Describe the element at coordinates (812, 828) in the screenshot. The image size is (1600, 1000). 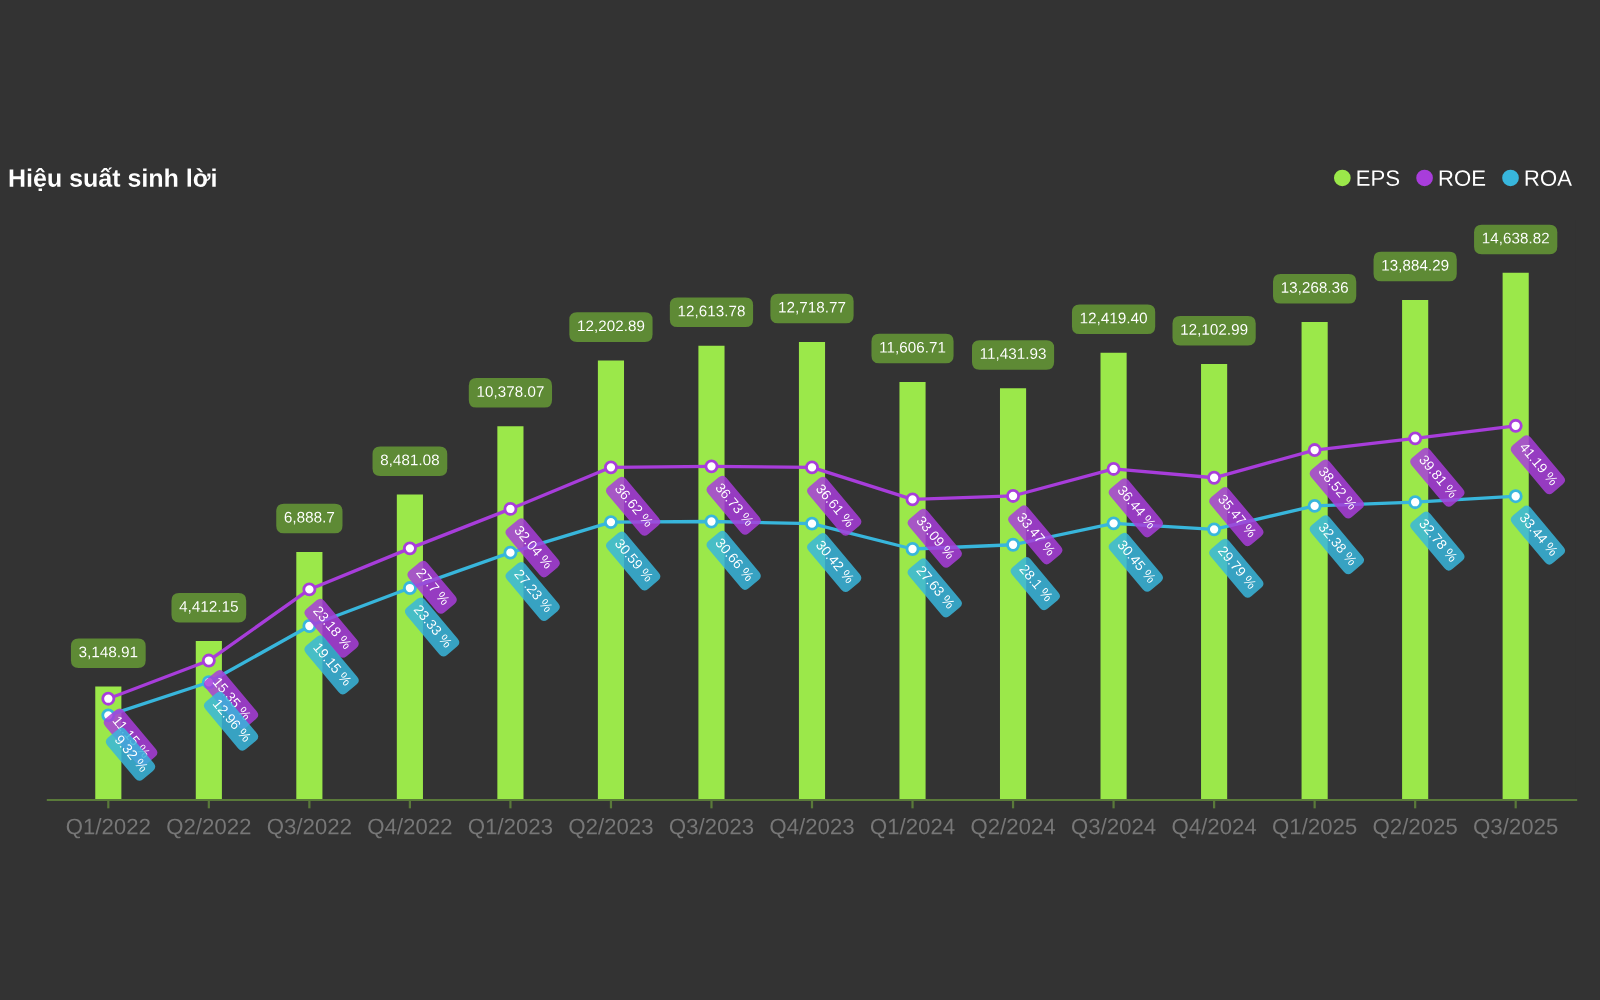
I see `x-tick-label: Q4/2023` at that location.